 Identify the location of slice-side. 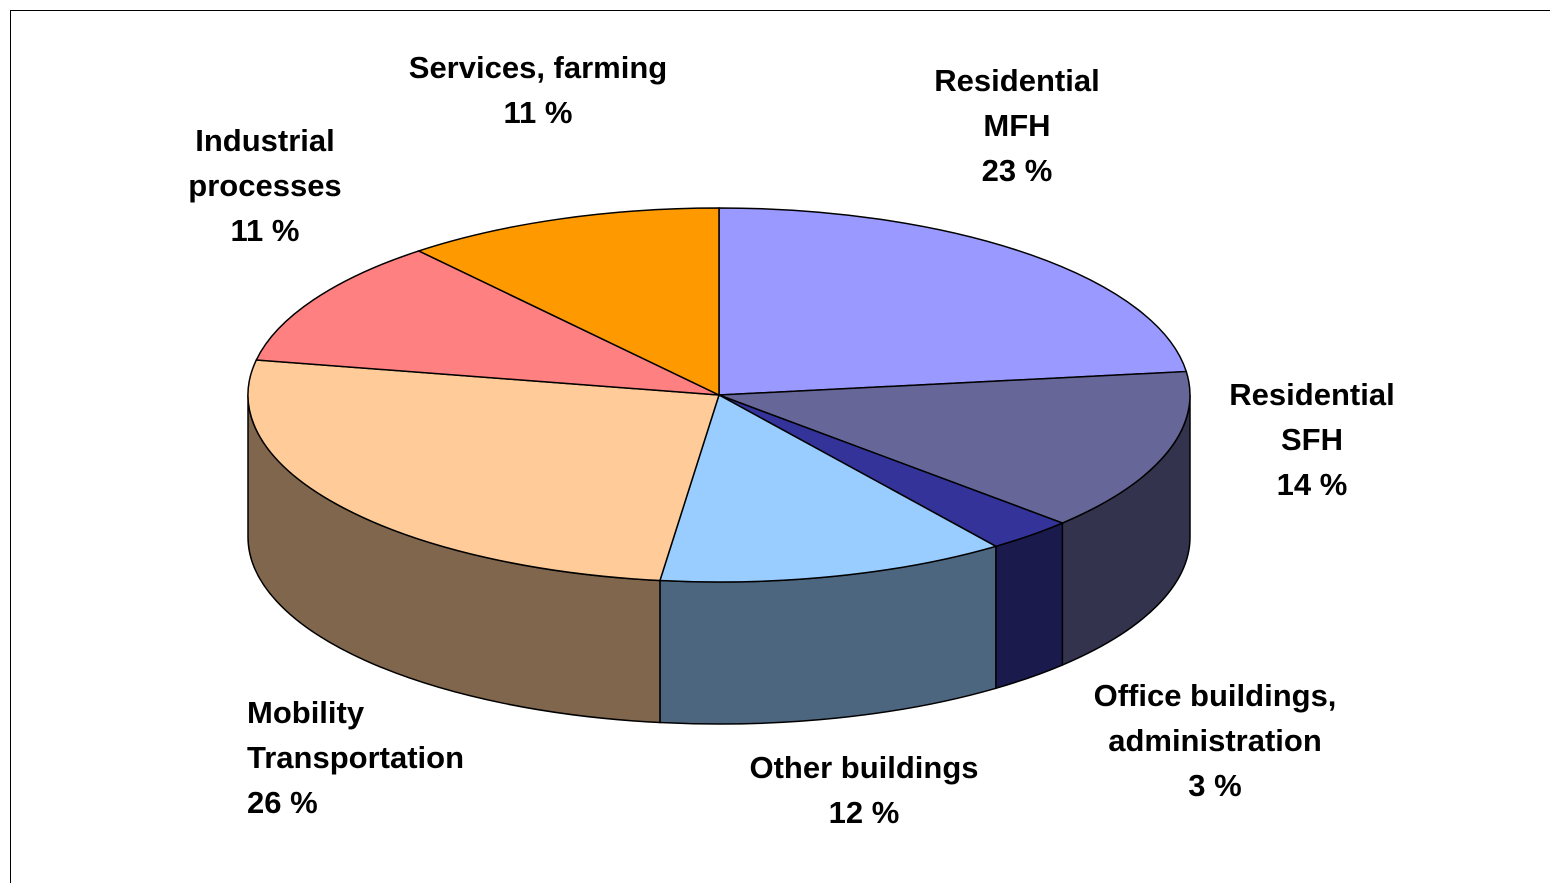
(1029, 605).